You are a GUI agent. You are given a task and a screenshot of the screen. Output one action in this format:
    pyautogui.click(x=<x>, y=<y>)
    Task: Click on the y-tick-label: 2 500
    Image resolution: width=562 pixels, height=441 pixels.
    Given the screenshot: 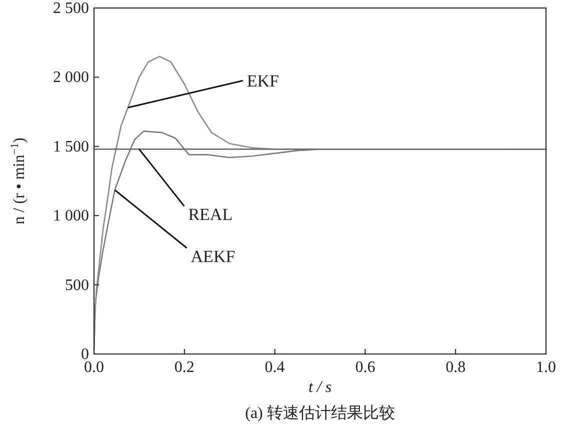 What is the action you would take?
    pyautogui.click(x=71, y=8)
    